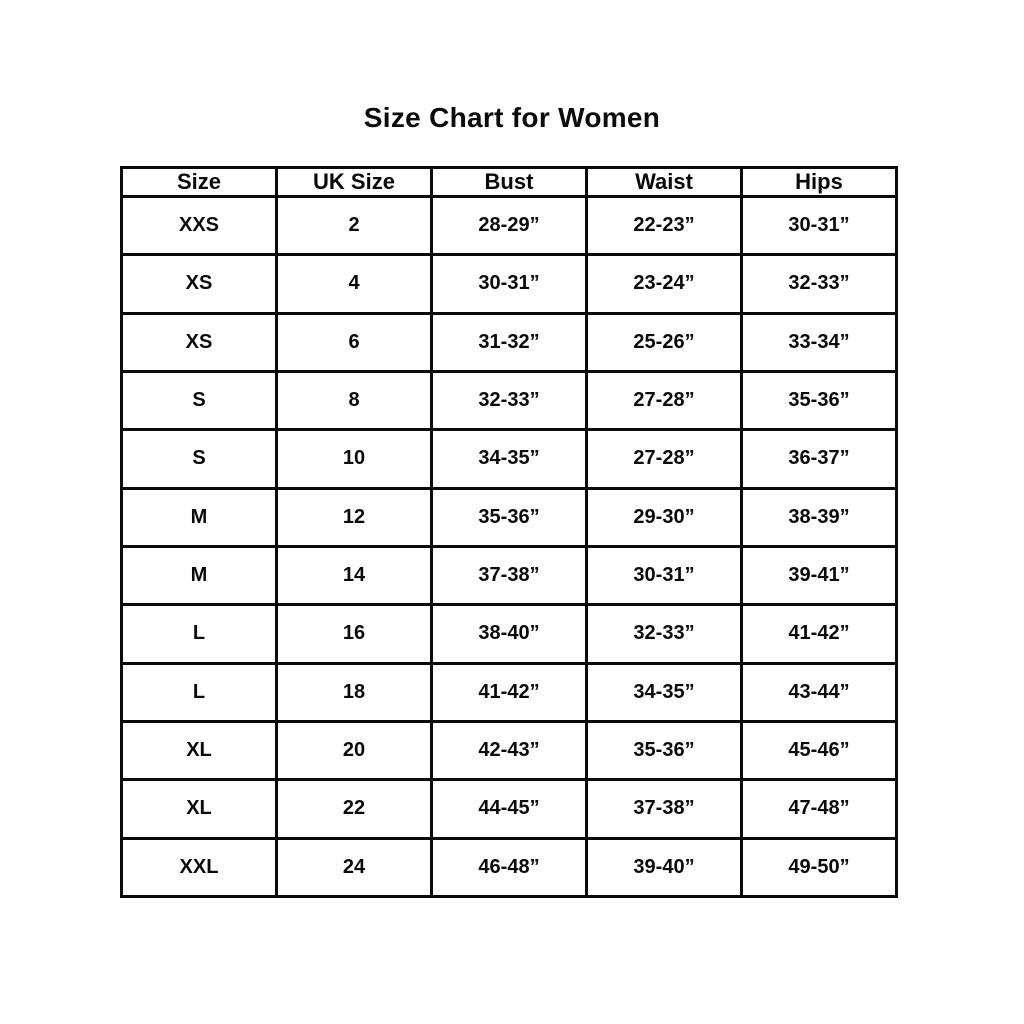 The height and width of the screenshot is (1024, 1024). I want to click on table-cell: 22-23”, so click(664, 225).